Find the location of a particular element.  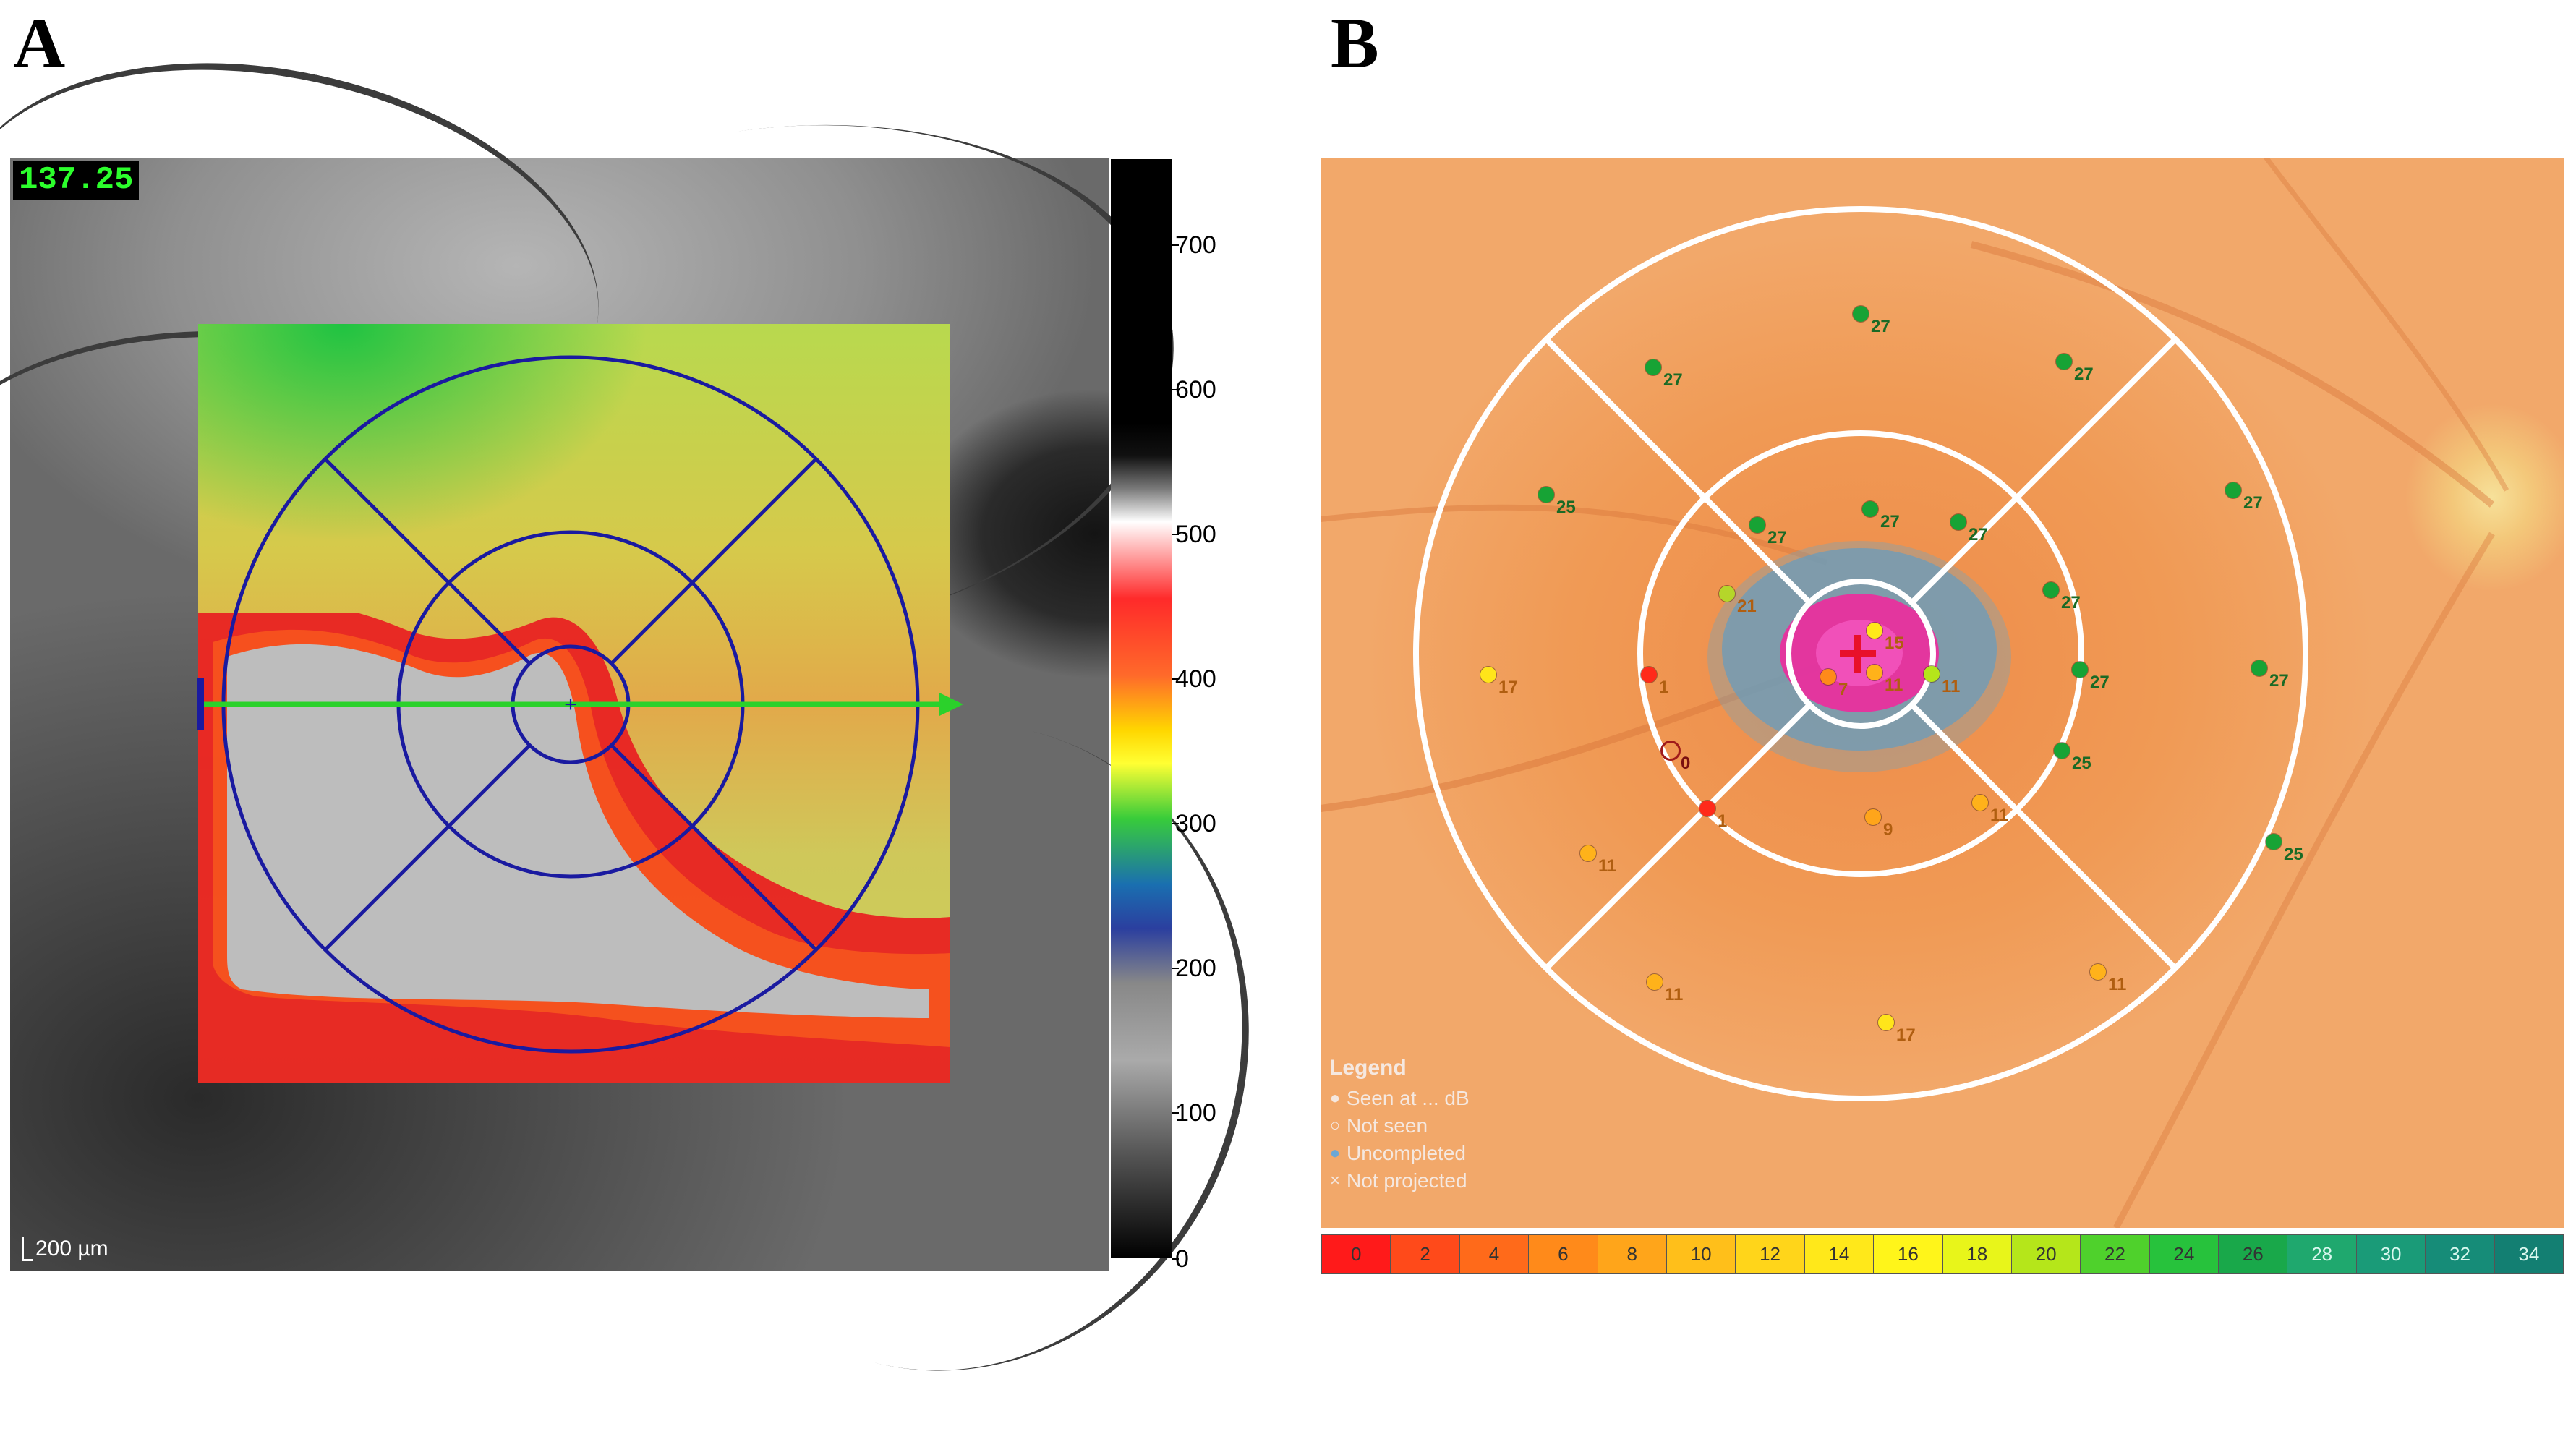

stimulus-sensitivity-label: 1 is located at coordinates (1723, 821).